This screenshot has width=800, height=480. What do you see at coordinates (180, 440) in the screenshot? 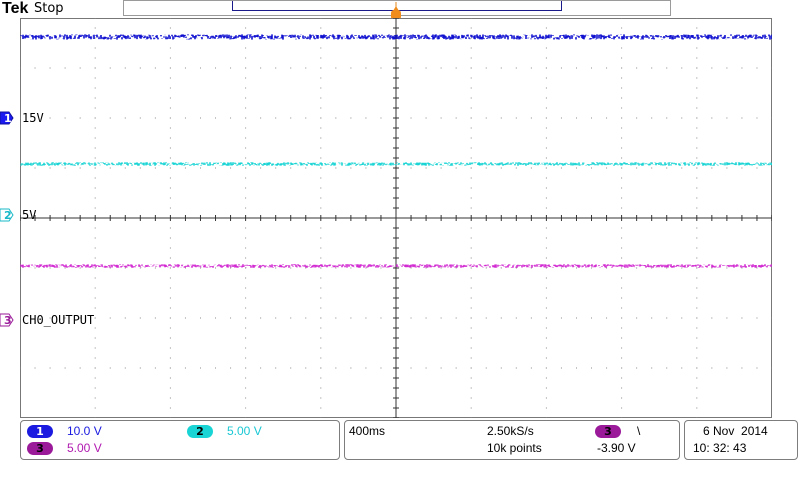
I see `channel-scale-panel: 1 10.0 V 2 5.00 V 3 5.00 V` at bounding box center [180, 440].